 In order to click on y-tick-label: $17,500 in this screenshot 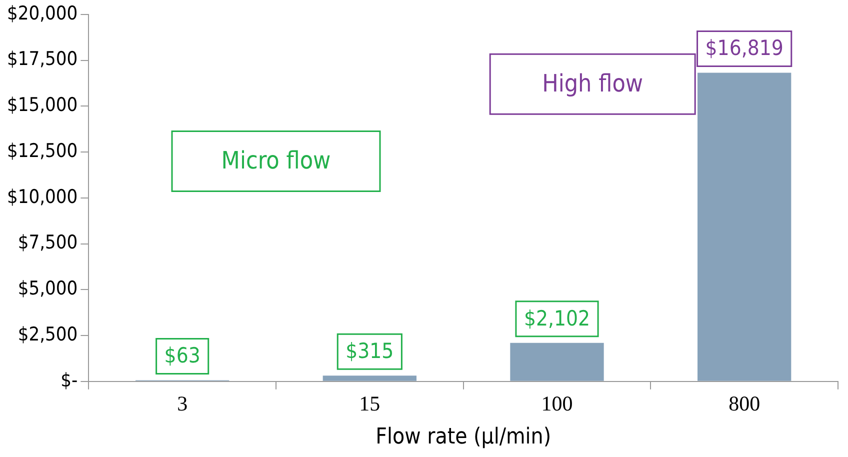, I will do `click(42, 59)`.